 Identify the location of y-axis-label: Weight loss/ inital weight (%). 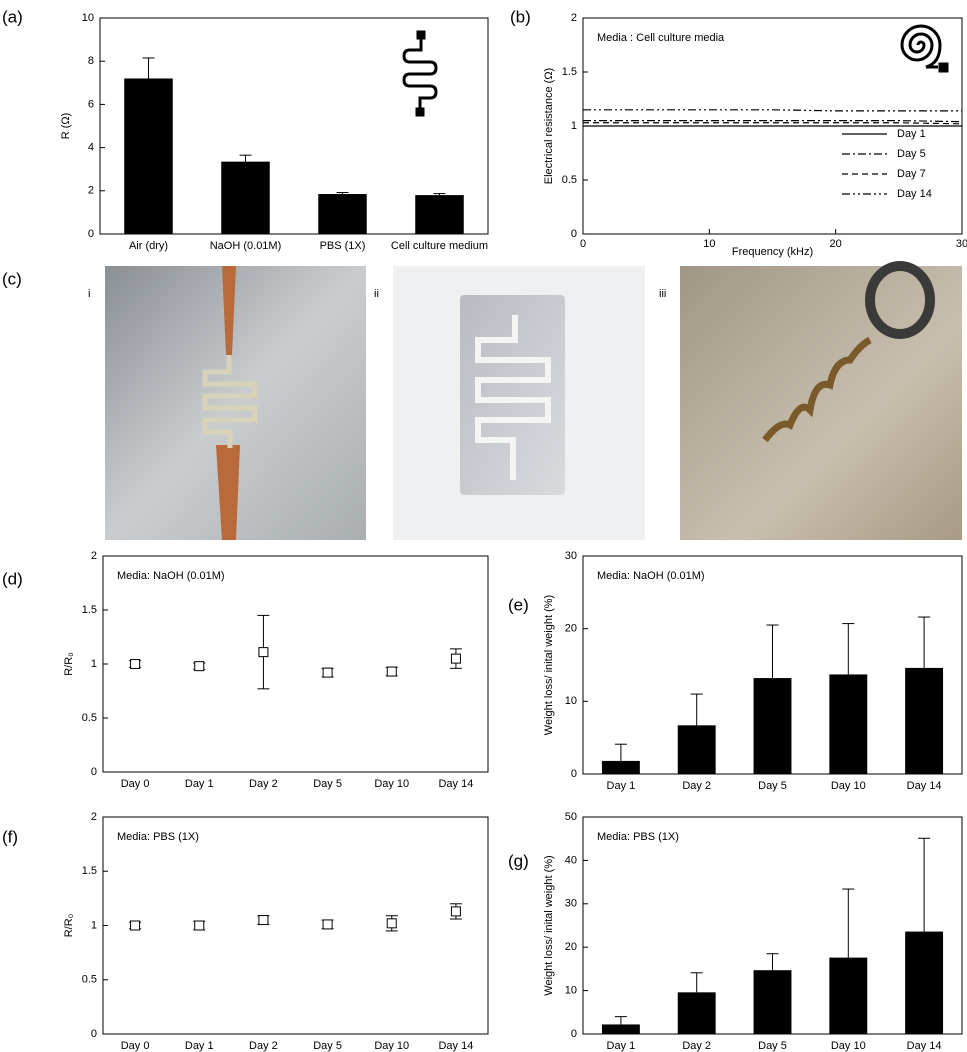
(549, 925).